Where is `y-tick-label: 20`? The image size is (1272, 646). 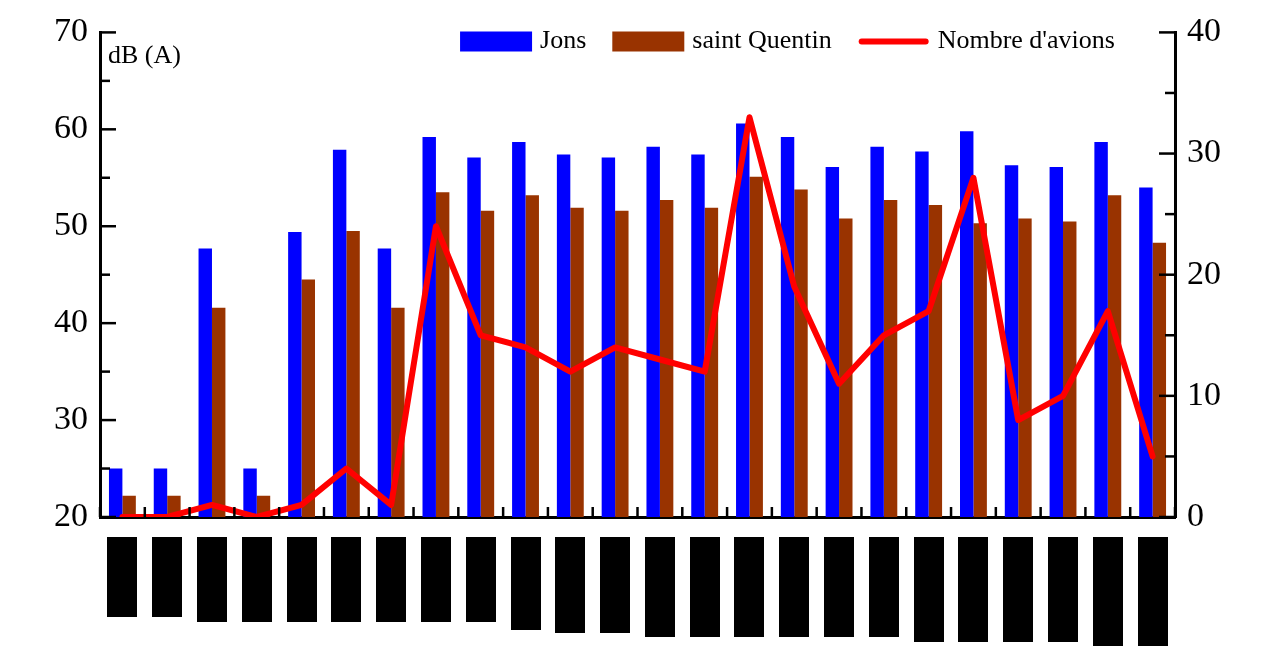
y-tick-label: 20 is located at coordinates (71, 514).